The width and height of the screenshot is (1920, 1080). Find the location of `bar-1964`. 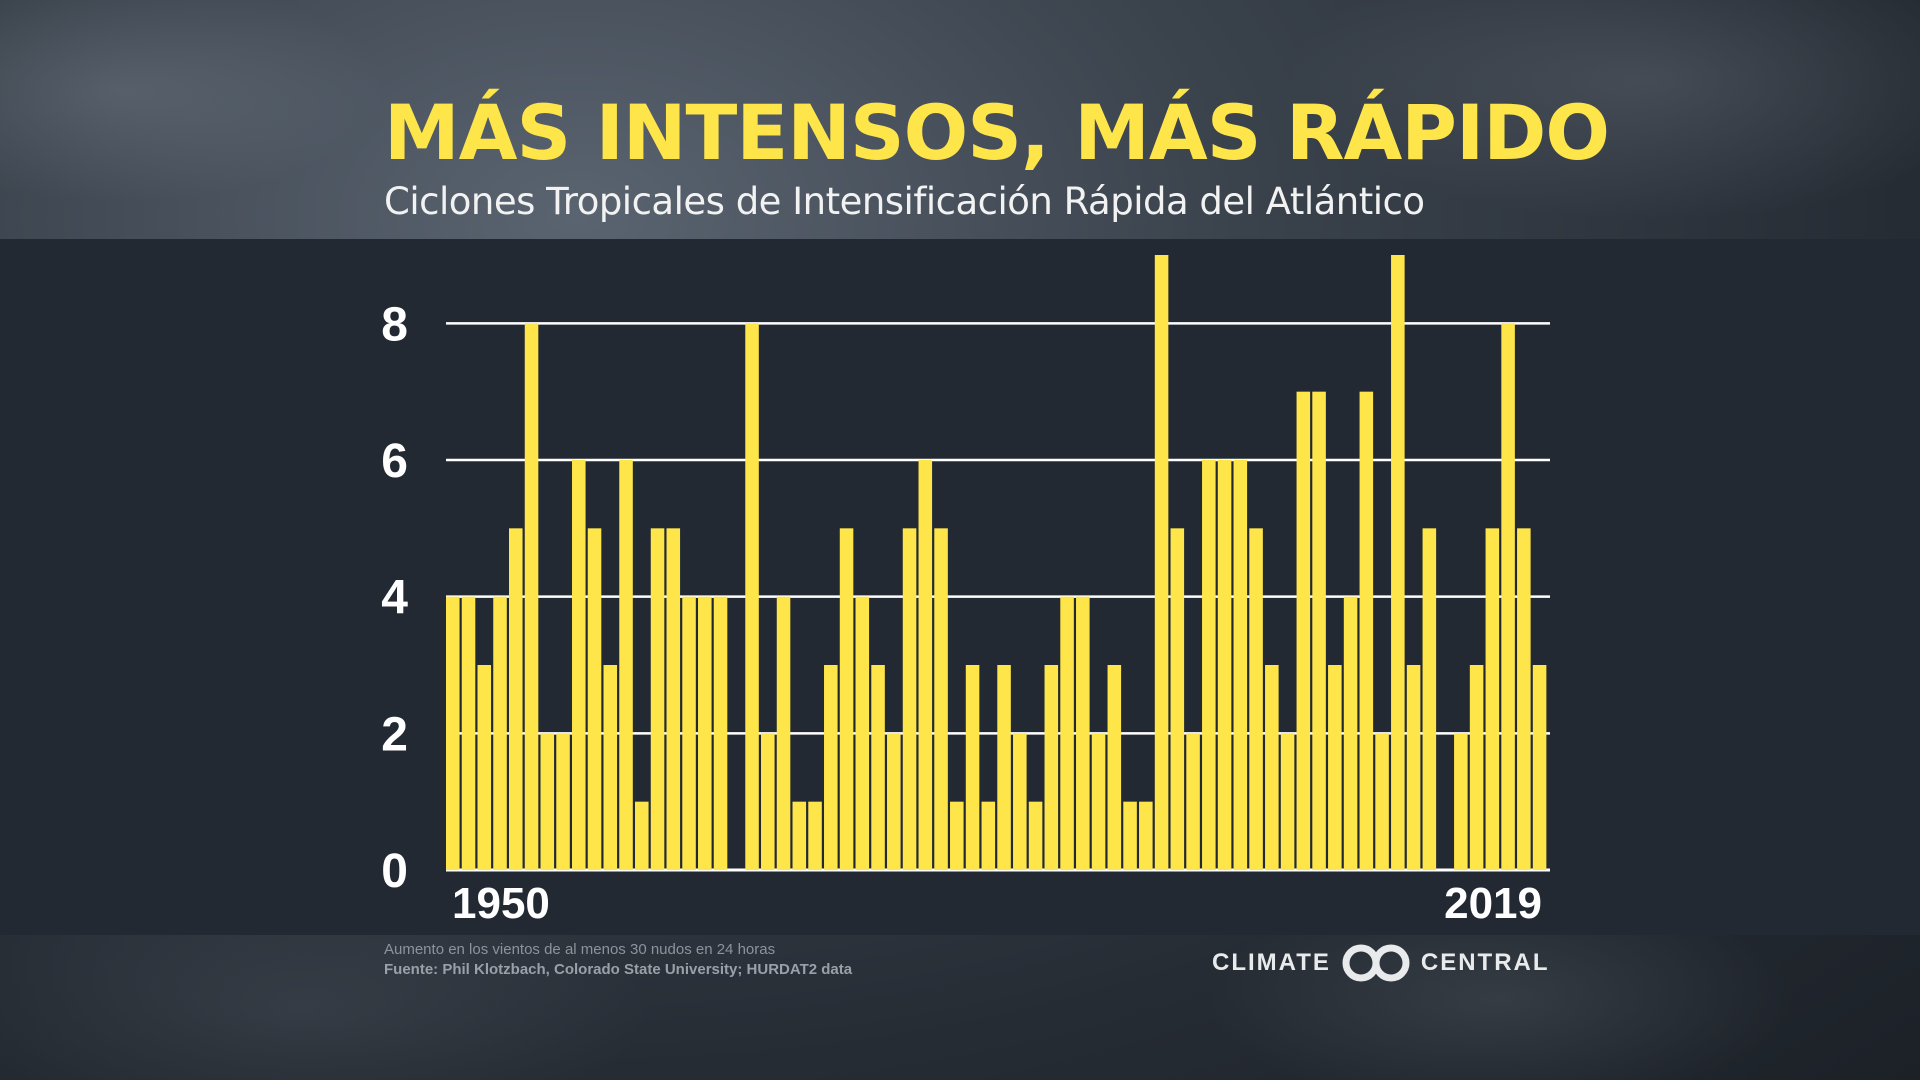

bar-1964 is located at coordinates (673, 699).